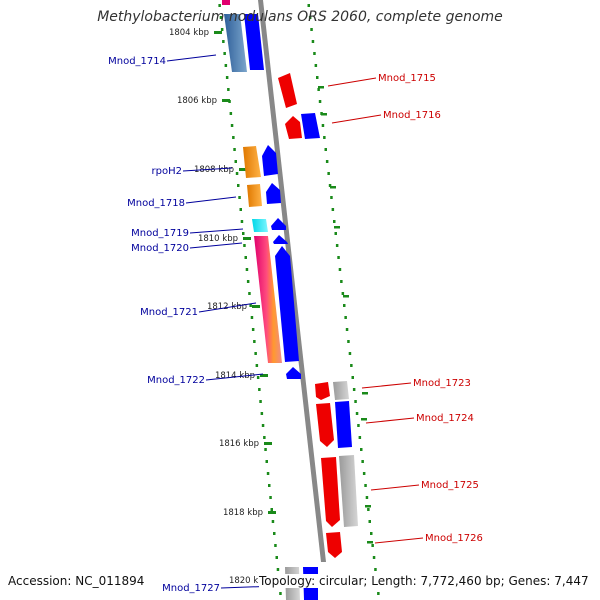 This screenshot has height=600, width=600. What do you see at coordinates (454, 538) in the screenshot?
I see `gene-label-right: Mnod_1726` at bounding box center [454, 538].